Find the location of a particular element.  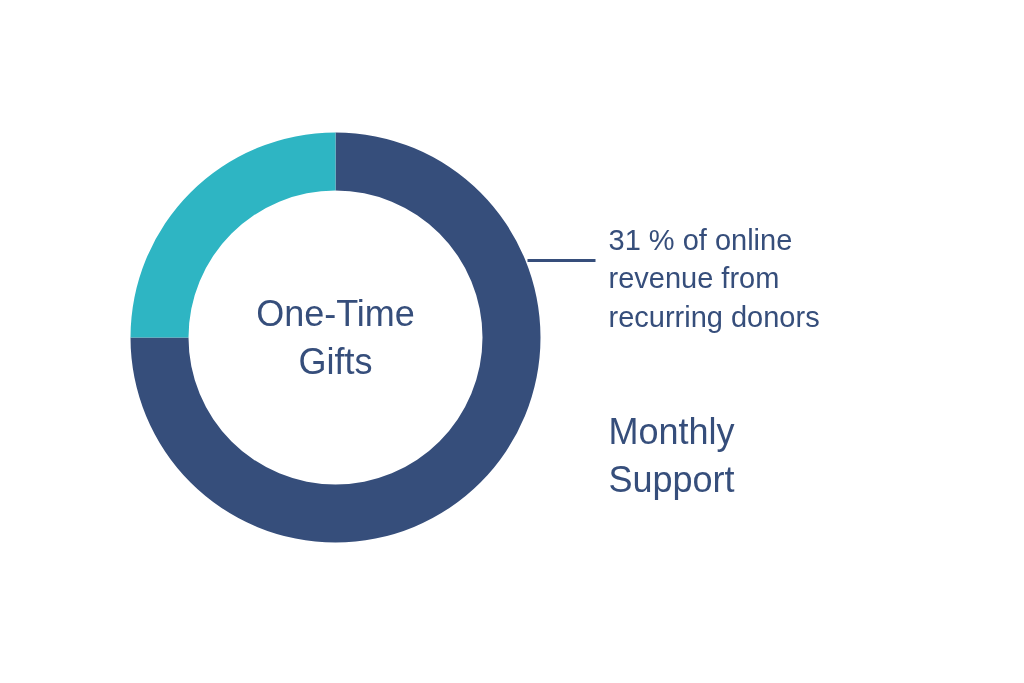

slice-label: Monthly Support is located at coordinates (671, 455).